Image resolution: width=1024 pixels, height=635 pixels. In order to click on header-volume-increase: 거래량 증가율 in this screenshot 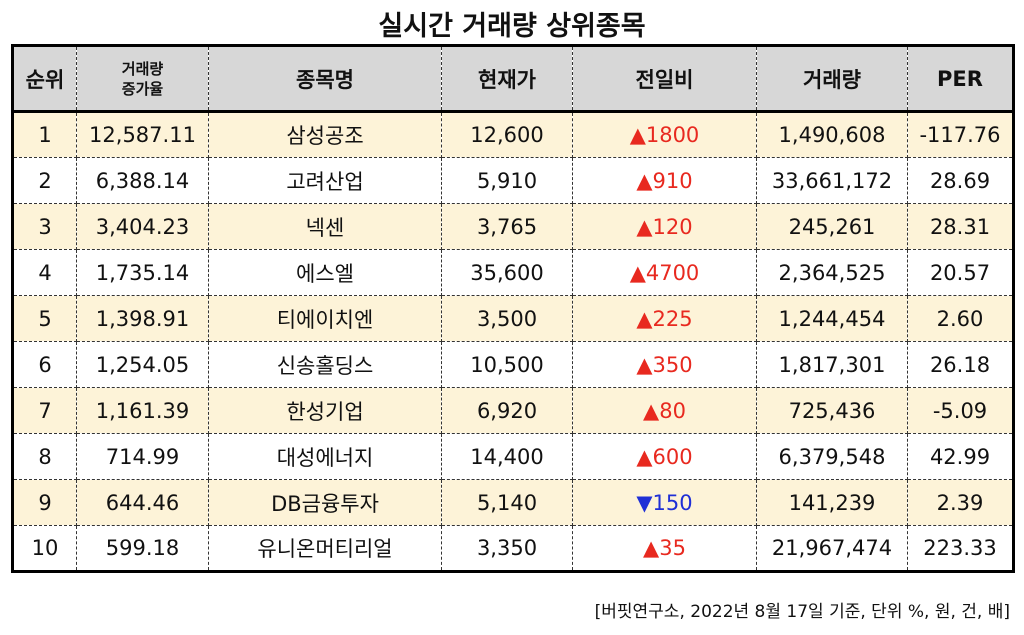, I will do `click(142, 79)`.